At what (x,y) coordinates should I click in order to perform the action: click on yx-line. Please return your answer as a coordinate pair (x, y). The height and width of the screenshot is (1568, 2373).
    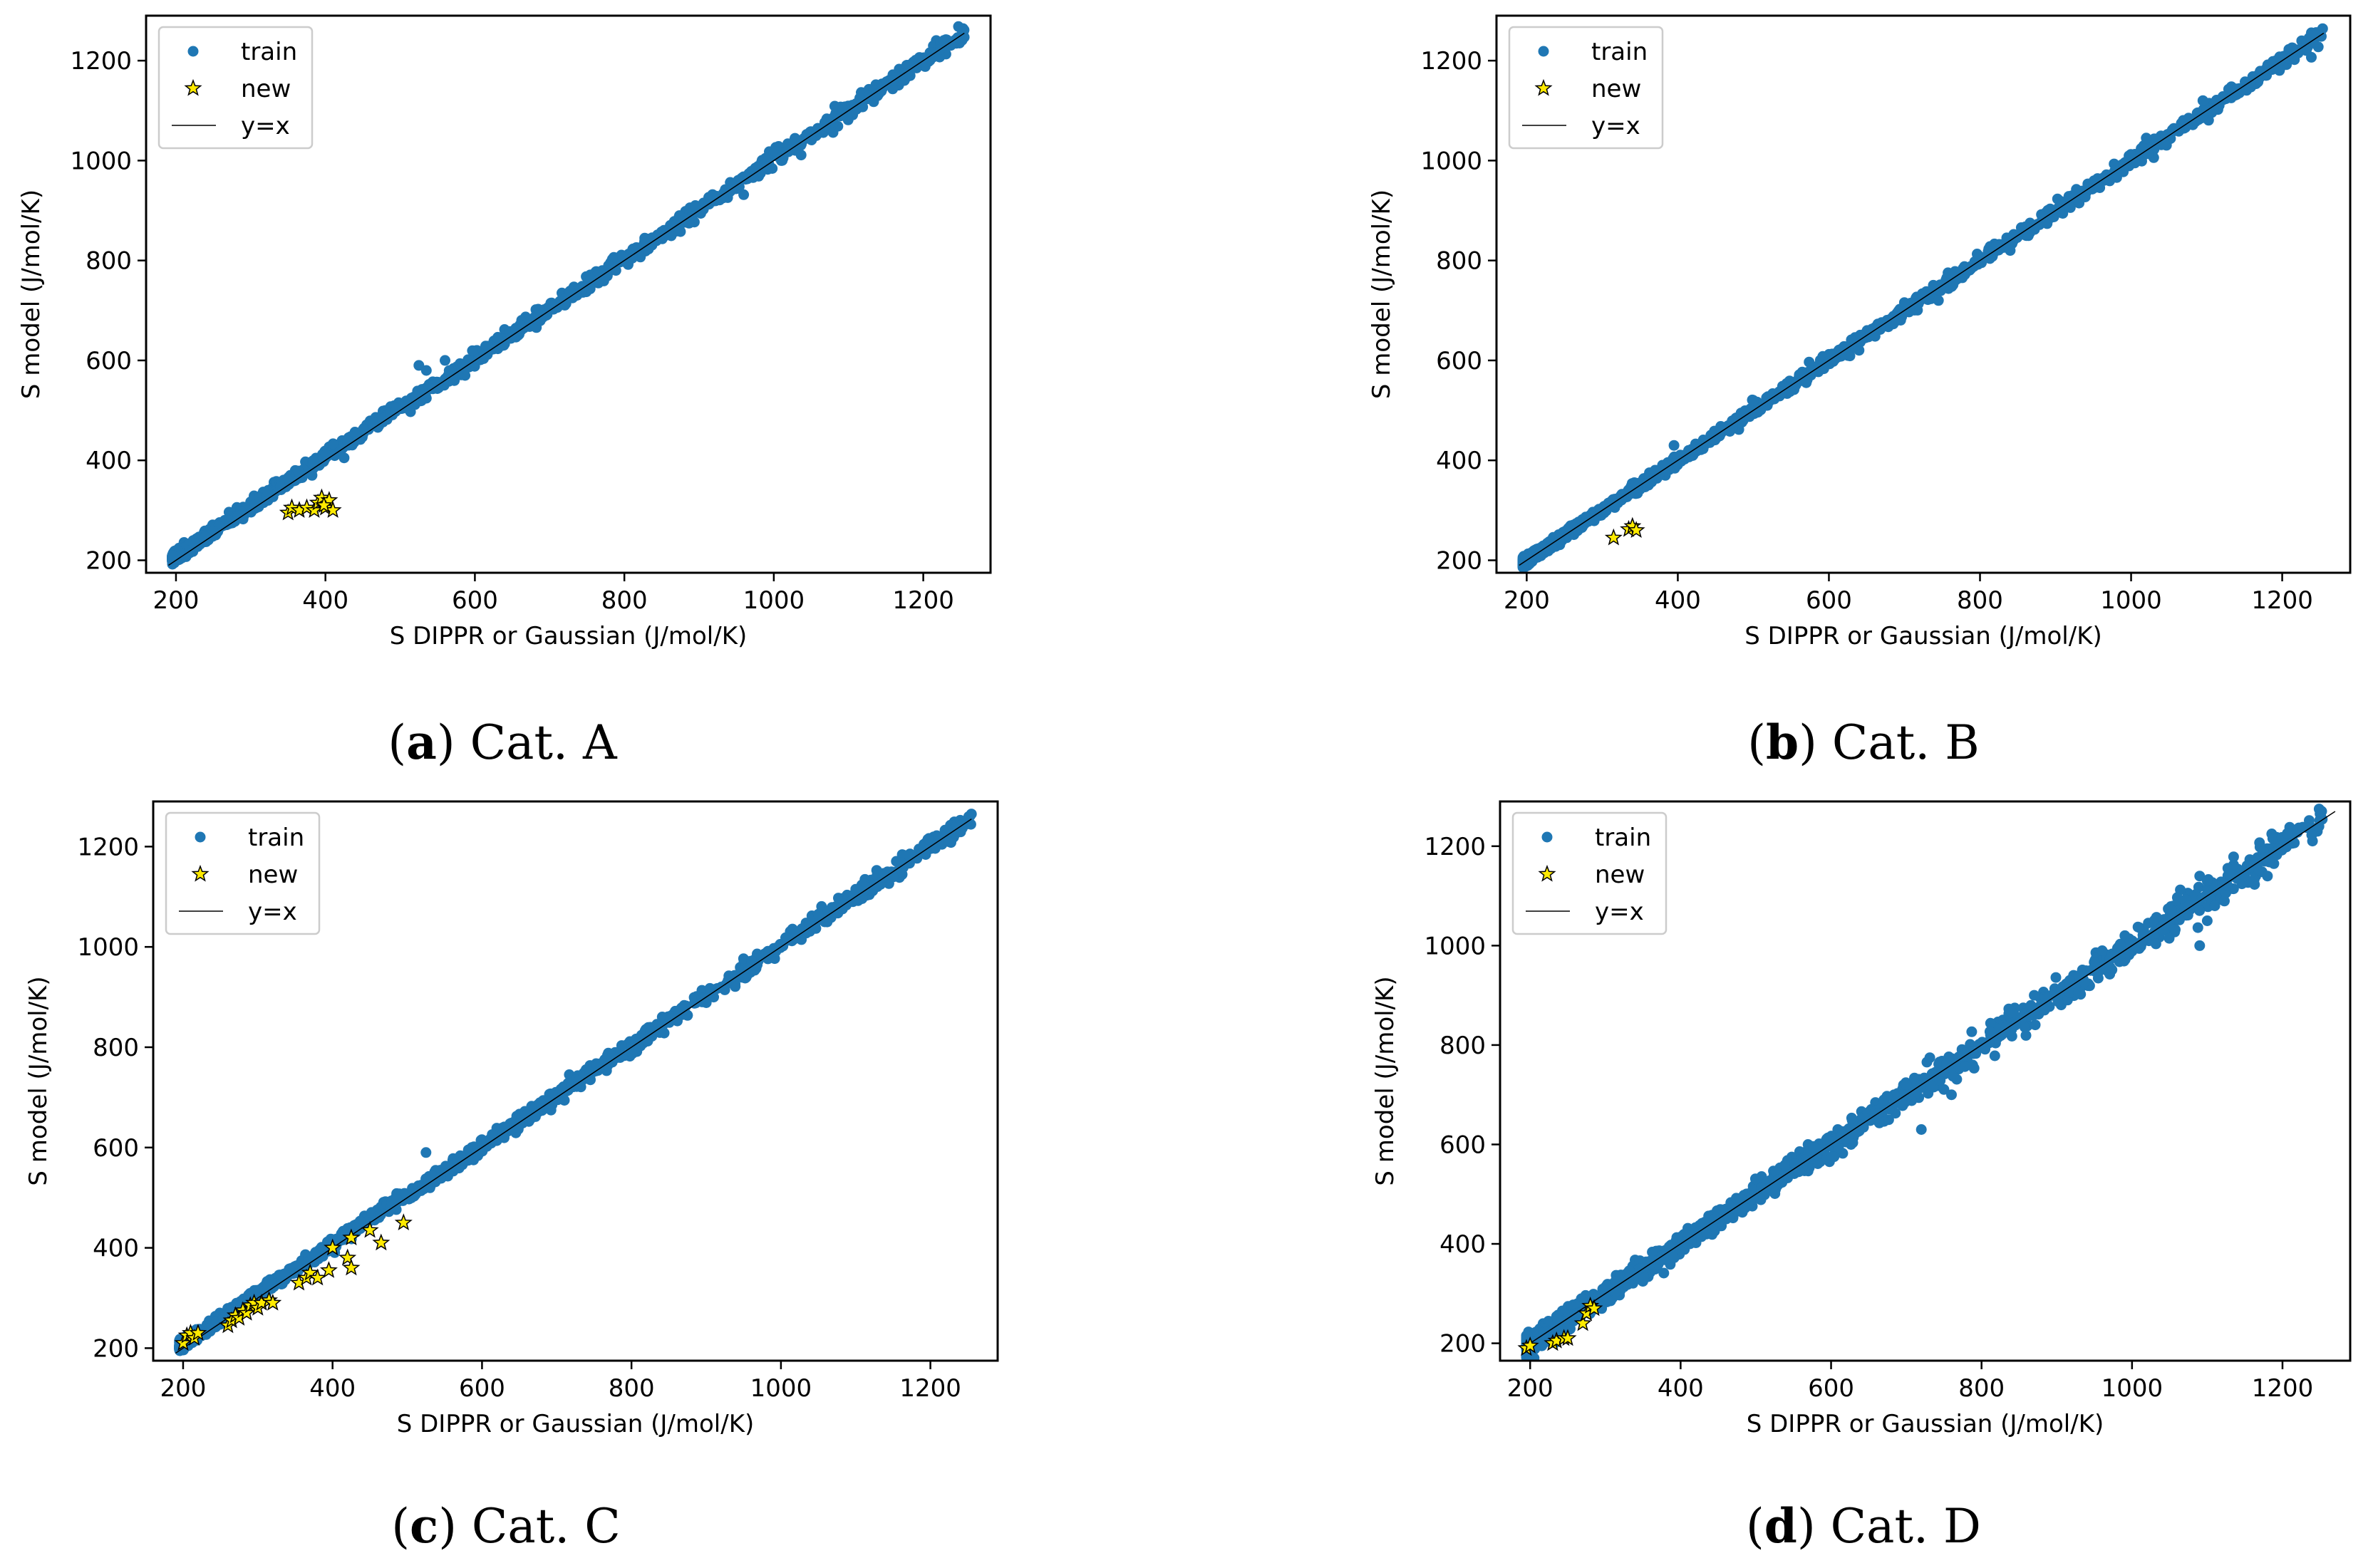
    Looking at the image, I should click on (573, 1086).